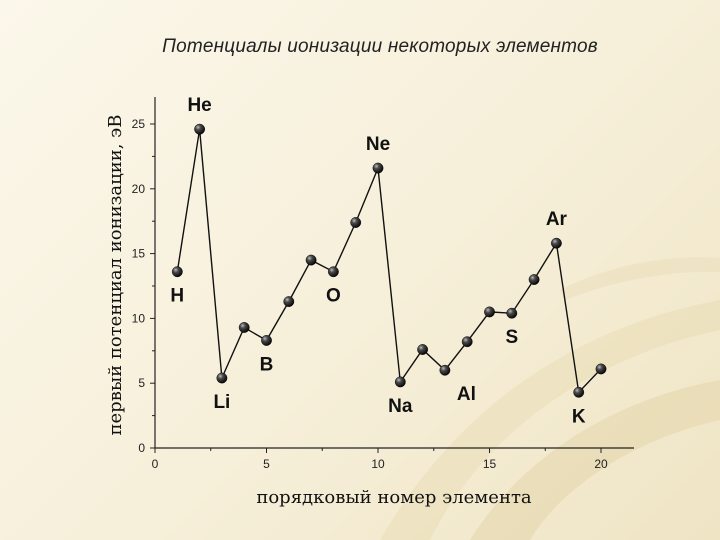 Image resolution: width=720 pixels, height=540 pixels. What do you see at coordinates (155, 464) in the screenshot?
I see `x-tick-label: 0` at bounding box center [155, 464].